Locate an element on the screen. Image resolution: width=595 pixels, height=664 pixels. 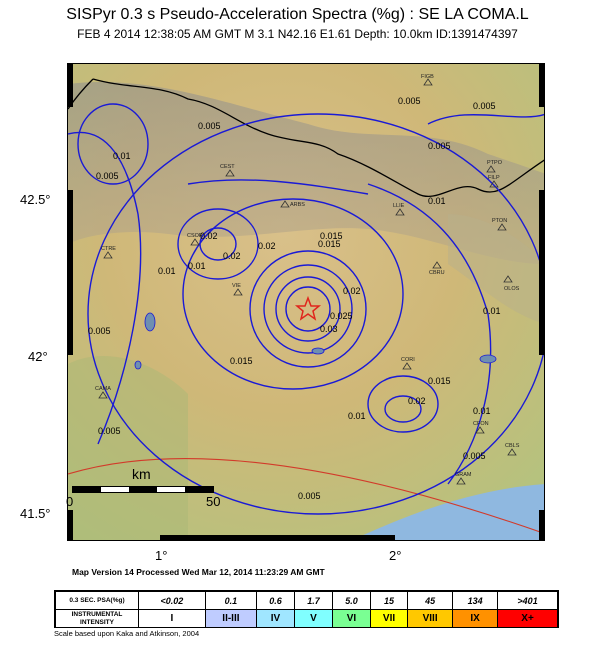
scale-start: 0 is located at coordinates (70, 501).